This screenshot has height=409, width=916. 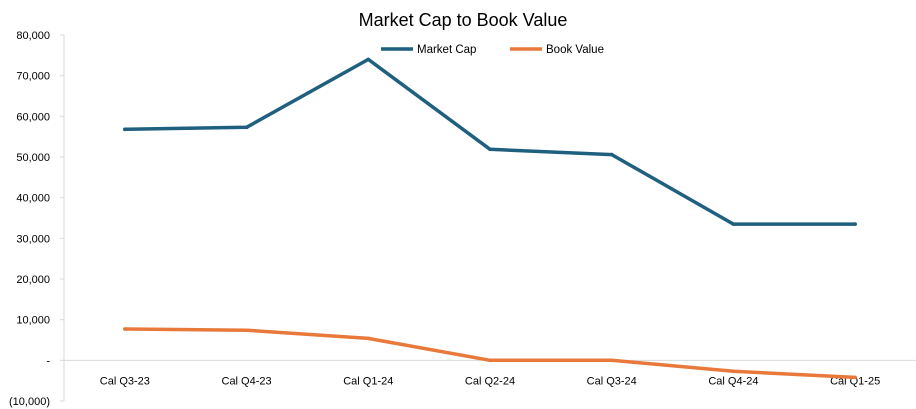 I want to click on y-tick-label: 20,000, so click(x=33, y=280).